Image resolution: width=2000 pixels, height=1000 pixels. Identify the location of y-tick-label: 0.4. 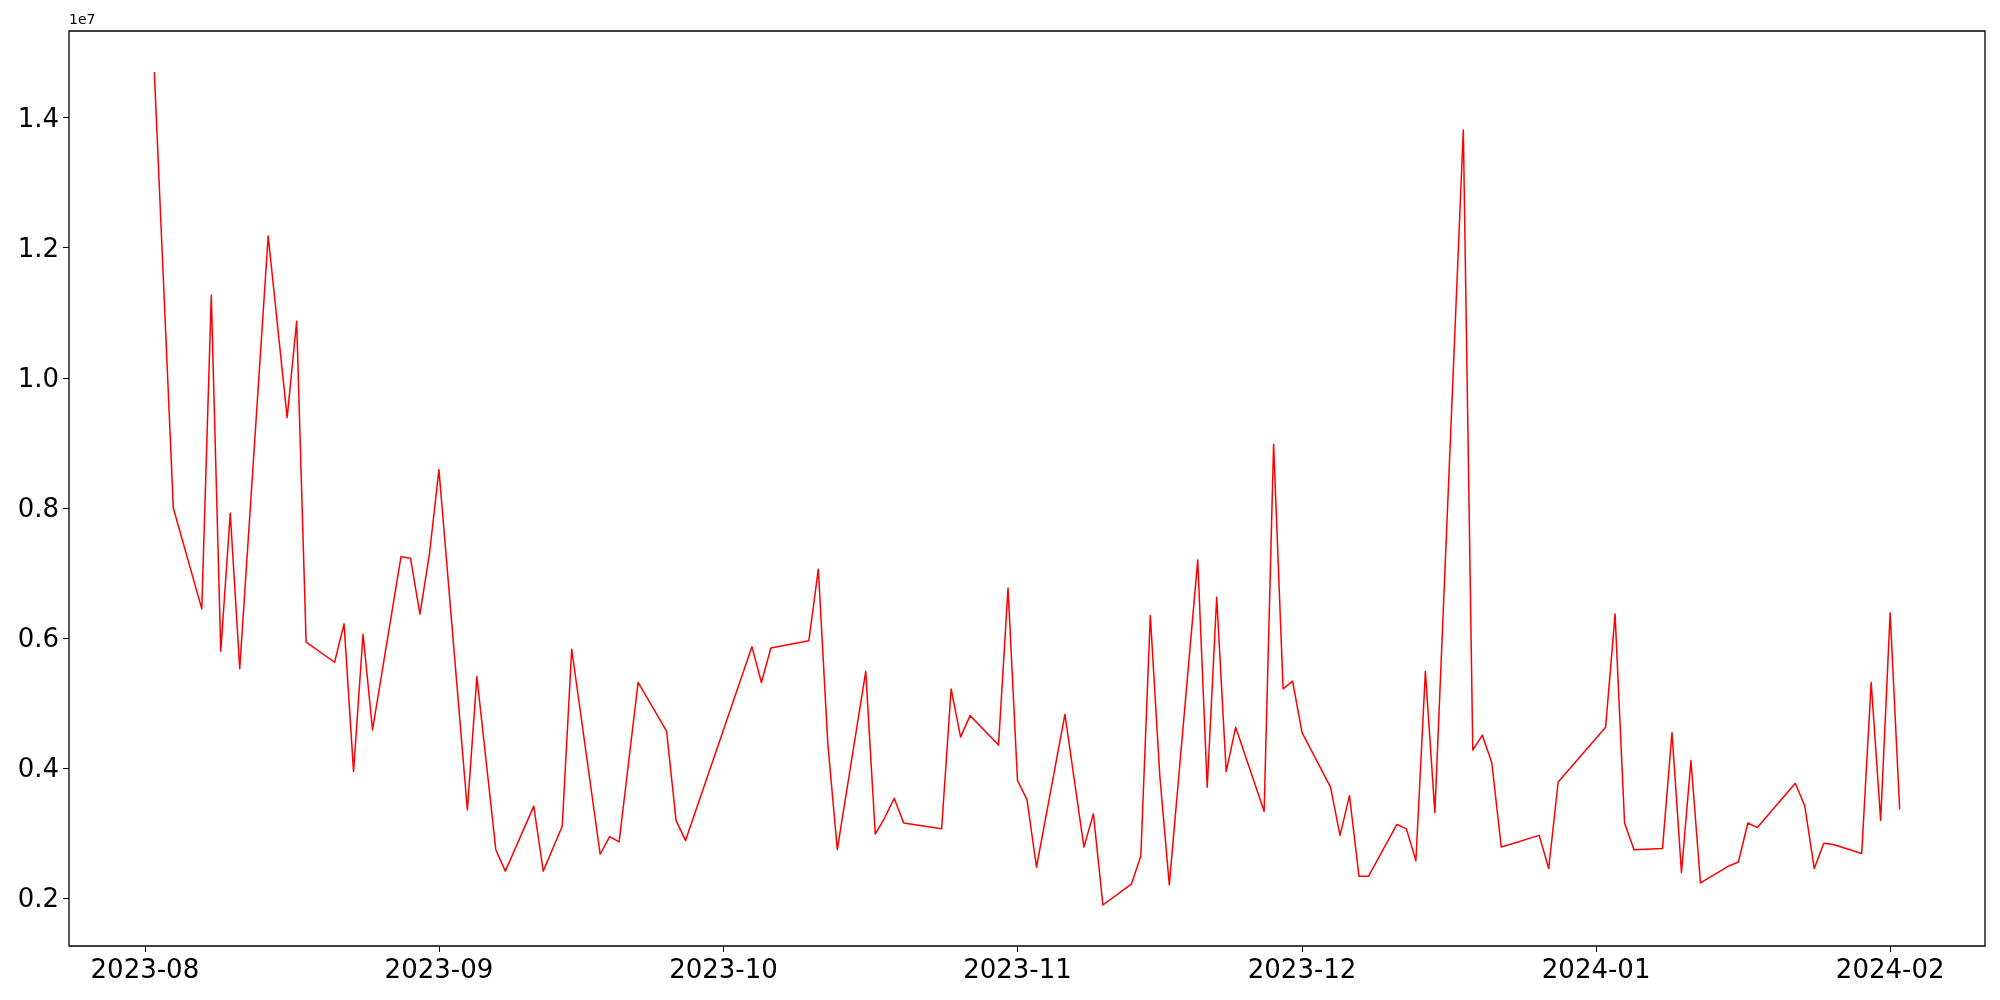
(38, 768).